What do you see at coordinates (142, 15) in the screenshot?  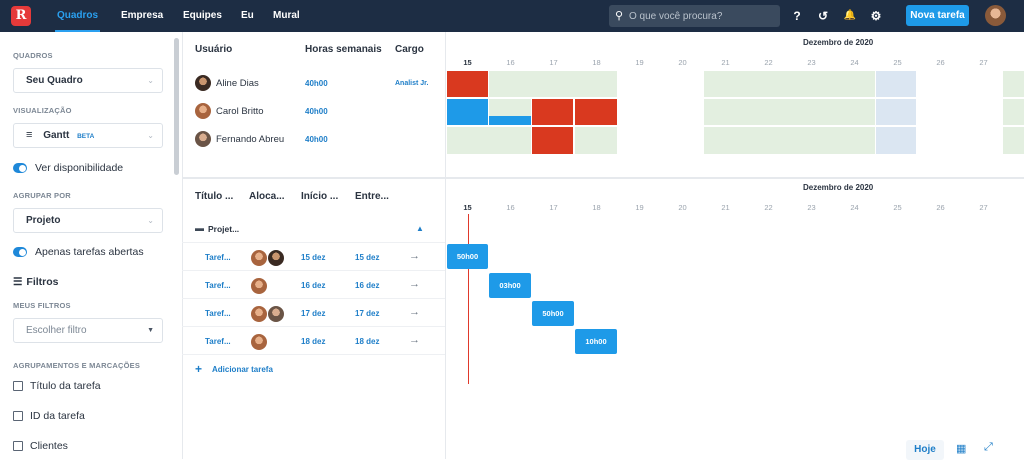 I see `nav-empresa: Empresa` at bounding box center [142, 15].